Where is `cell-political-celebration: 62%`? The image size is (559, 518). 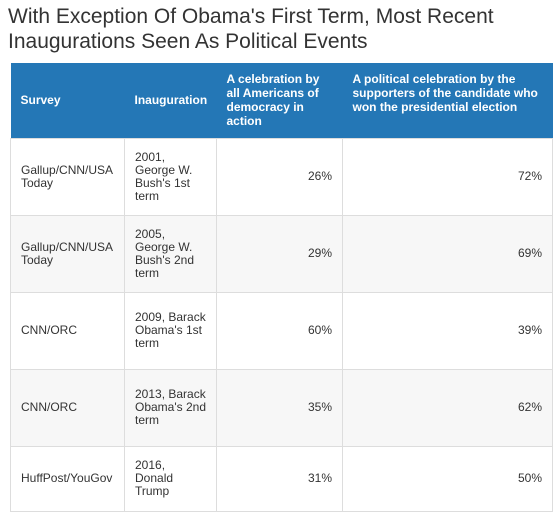
cell-political-celebration: 62% is located at coordinates (447, 407).